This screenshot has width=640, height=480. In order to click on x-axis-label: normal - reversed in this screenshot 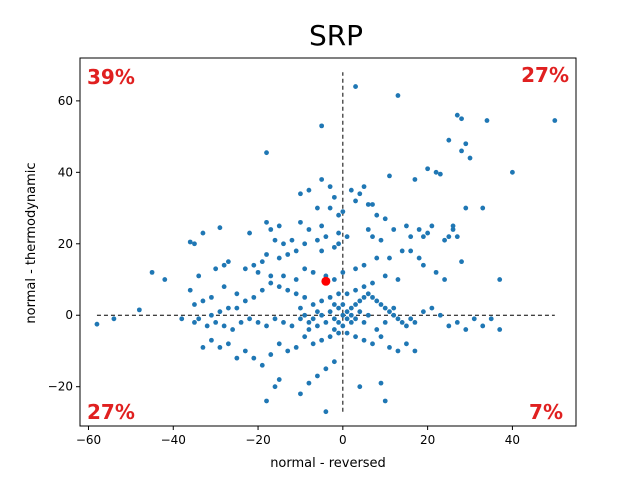, I will do `click(328, 463)`.